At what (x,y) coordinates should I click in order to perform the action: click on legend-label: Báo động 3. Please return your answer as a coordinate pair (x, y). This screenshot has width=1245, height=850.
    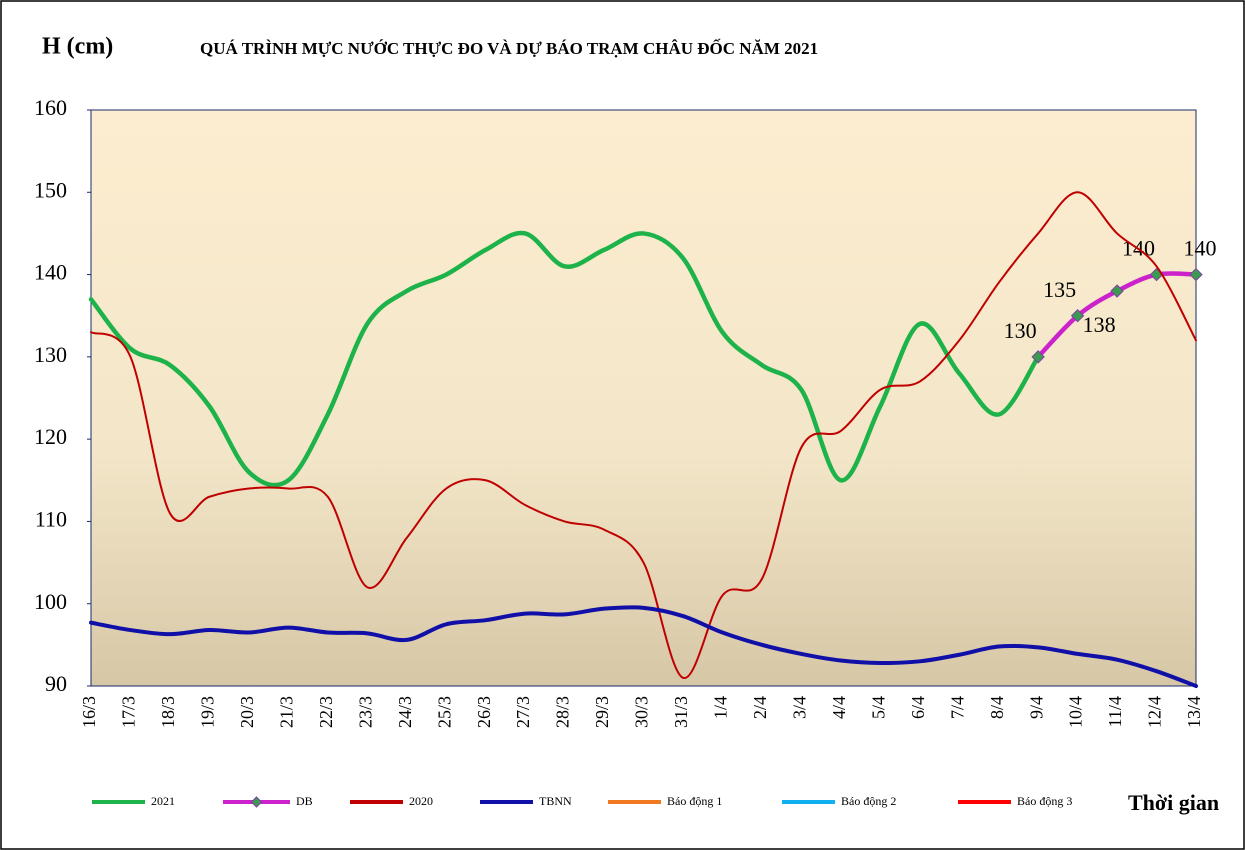
    Looking at the image, I should click on (1044, 801).